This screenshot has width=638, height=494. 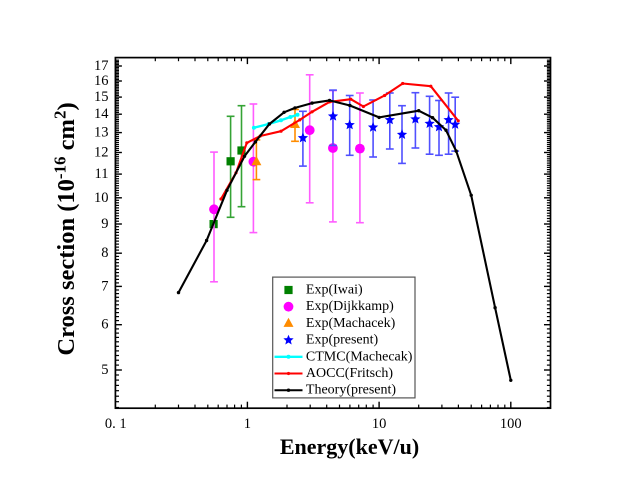 I want to click on svg-text: 0. 1, so click(x=116, y=424).